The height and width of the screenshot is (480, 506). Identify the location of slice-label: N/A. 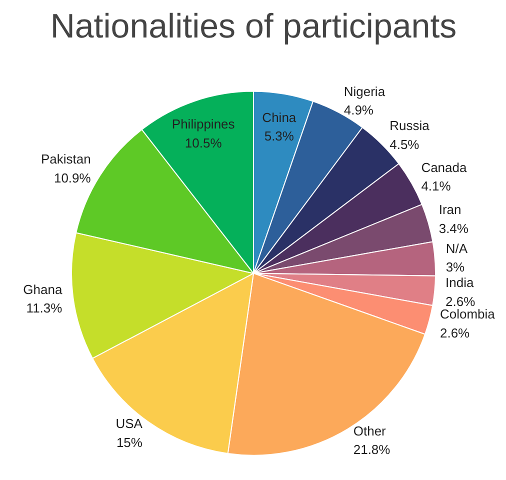
(457, 248).